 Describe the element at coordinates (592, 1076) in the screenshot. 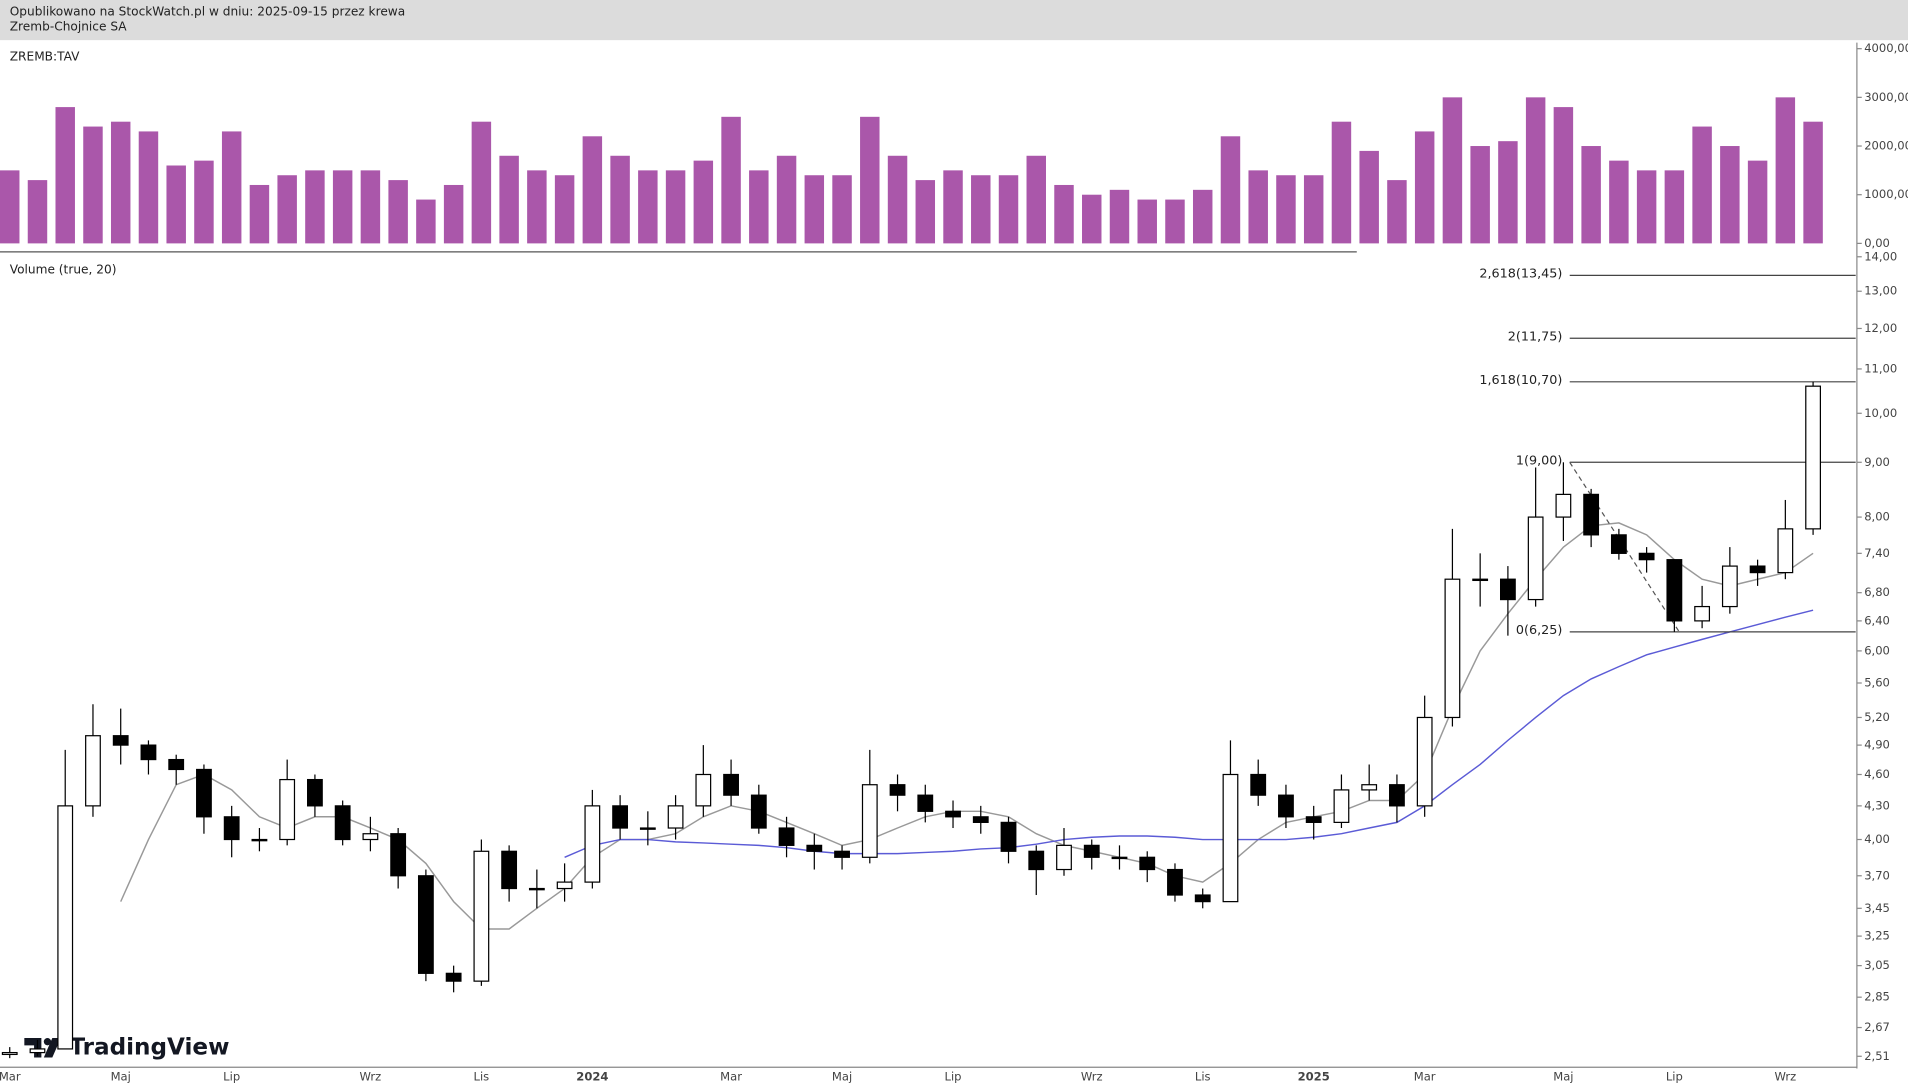

I see `x-tick-label: 2024` at that location.